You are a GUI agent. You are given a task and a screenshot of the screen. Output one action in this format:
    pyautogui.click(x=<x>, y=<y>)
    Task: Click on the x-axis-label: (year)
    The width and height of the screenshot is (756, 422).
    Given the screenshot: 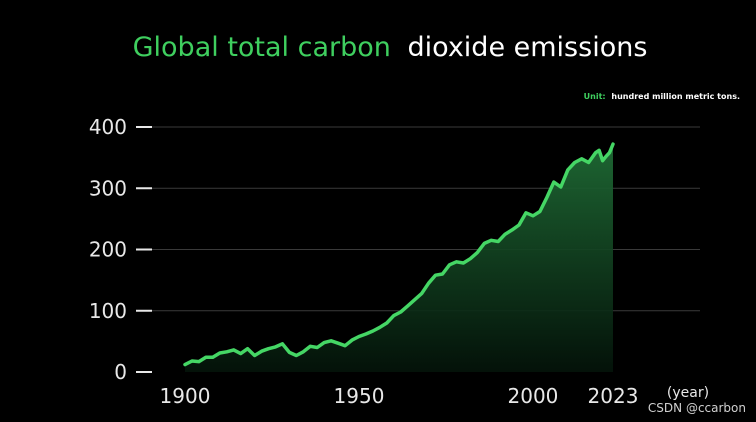 What is the action you would take?
    pyautogui.click(x=688, y=393)
    